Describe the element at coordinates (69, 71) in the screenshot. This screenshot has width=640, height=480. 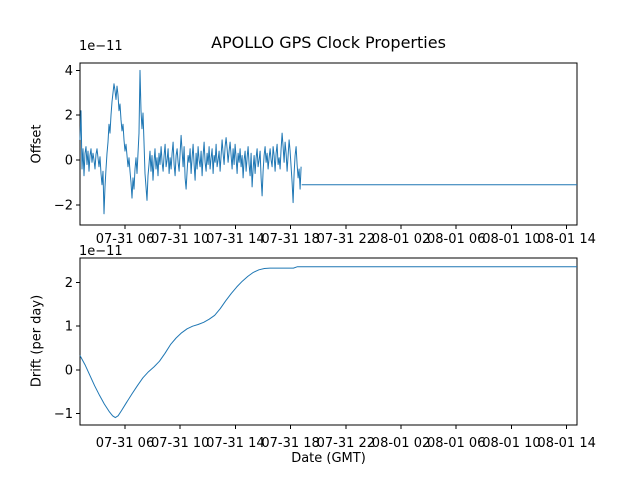
I see `y-tick-label: 4` at that location.